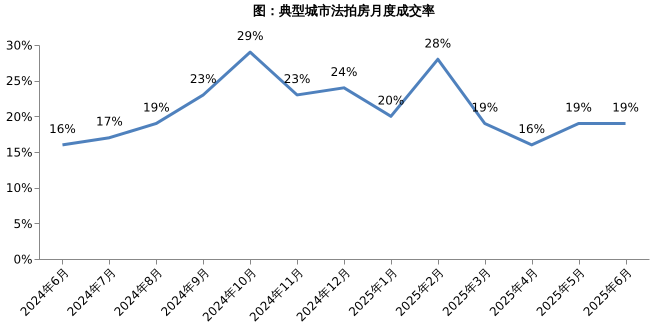 The height and width of the screenshot is (329, 664). Describe the element at coordinates (344, 11) in the screenshot. I see `chart-title: 图：典型城市法拍房月度成交率` at that location.